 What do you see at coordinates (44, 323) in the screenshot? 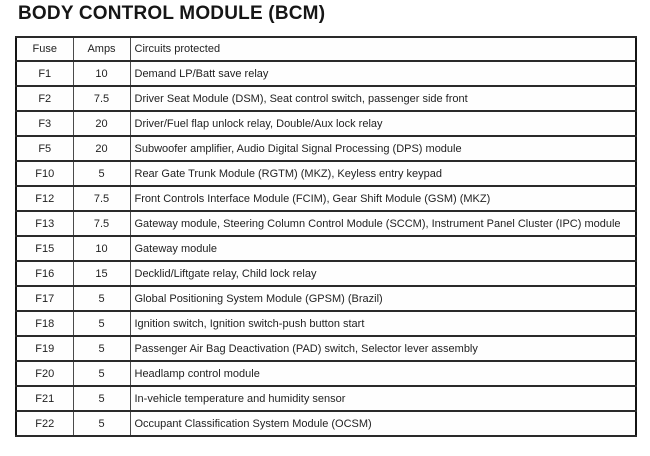
I see `fuse-id-cell: F18` at bounding box center [44, 323].